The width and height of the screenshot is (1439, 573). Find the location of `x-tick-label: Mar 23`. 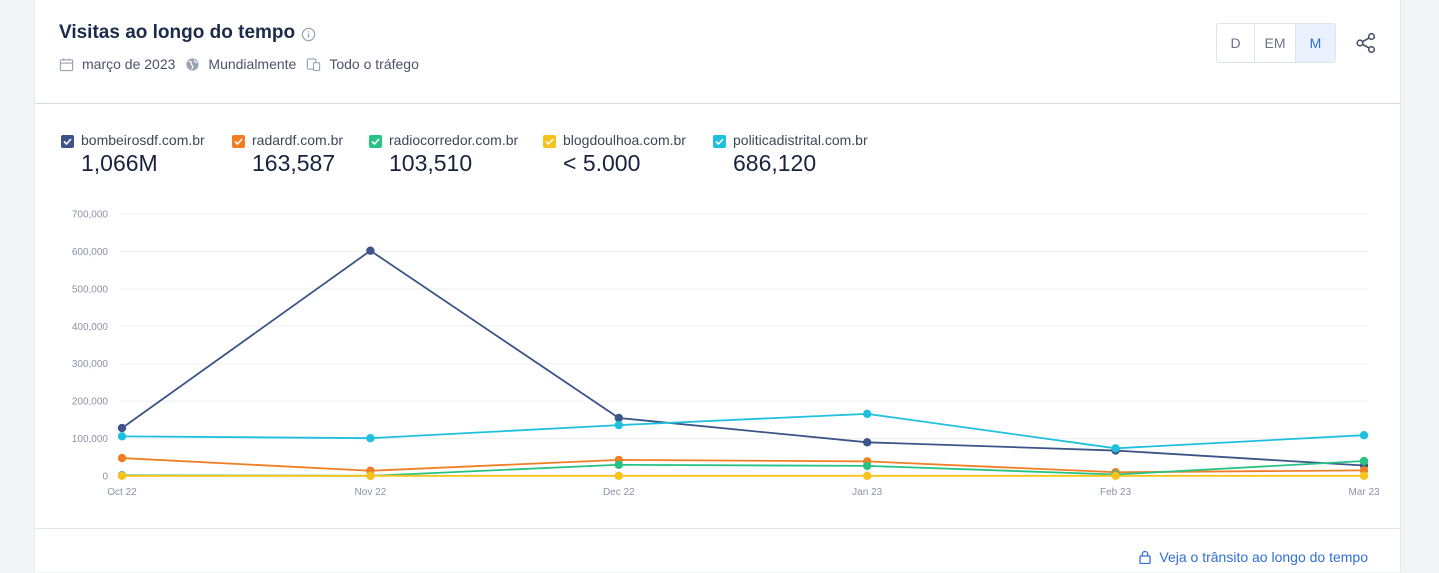

x-tick-label: Mar 23 is located at coordinates (1364, 492).